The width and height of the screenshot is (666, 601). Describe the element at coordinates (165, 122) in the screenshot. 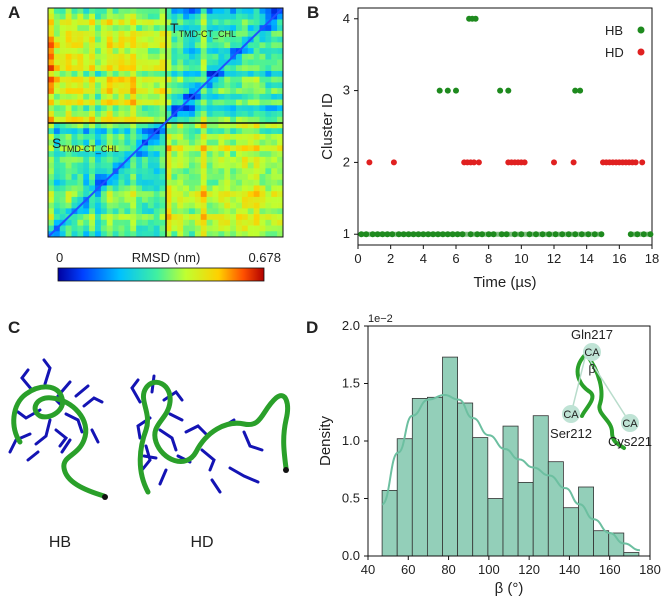

I see `heatmap-frame` at that location.